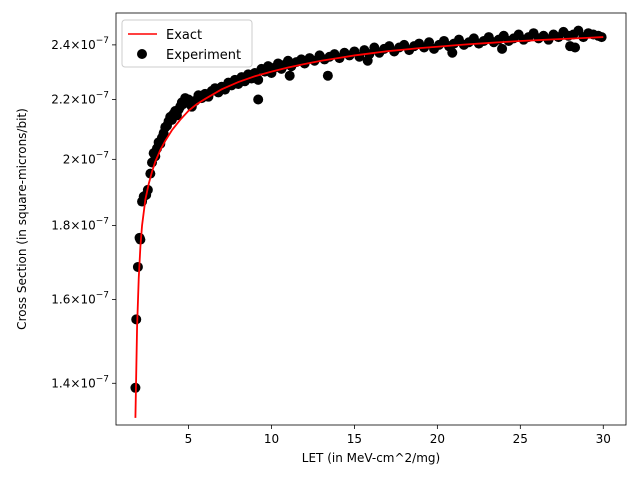  What do you see at coordinates (520, 439) in the screenshot?
I see `x-tick-label: 25` at bounding box center [520, 439].